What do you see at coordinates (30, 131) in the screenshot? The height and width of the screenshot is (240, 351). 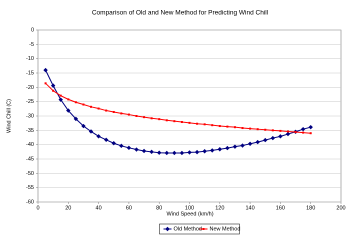 I see `y-tick-label: -35` at bounding box center [30, 131].